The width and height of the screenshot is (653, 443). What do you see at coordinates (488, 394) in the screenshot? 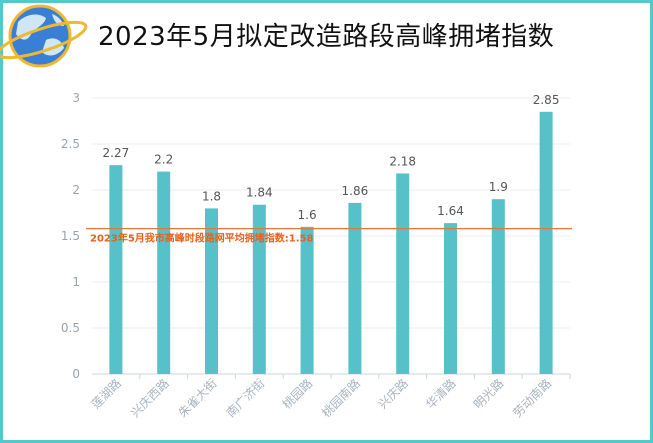
I see `x-tick-label: 明光路` at bounding box center [488, 394].